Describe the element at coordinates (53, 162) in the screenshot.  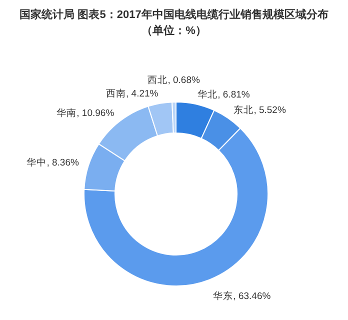
I see `slice-label: 华中, 8.36%` at that location.